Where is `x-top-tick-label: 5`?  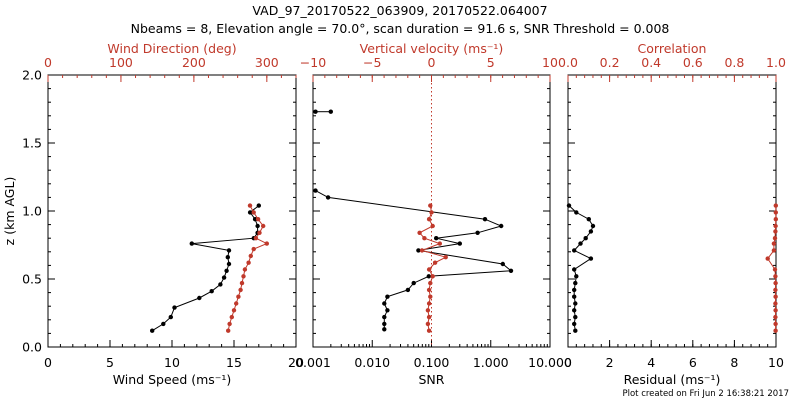 x-top-tick-label: 5 is located at coordinates (491, 62).